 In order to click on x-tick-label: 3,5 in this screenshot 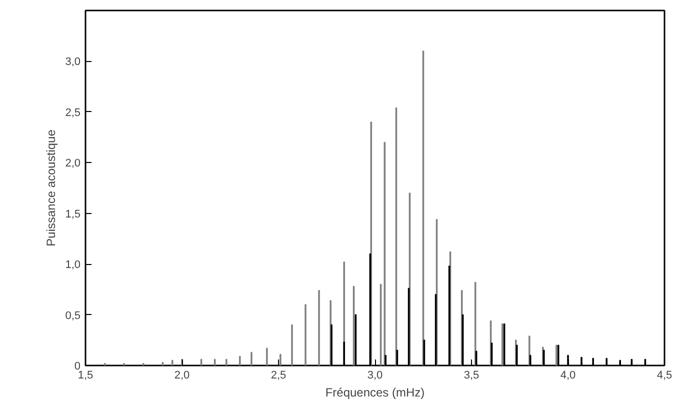, I will do `click(472, 376)`.